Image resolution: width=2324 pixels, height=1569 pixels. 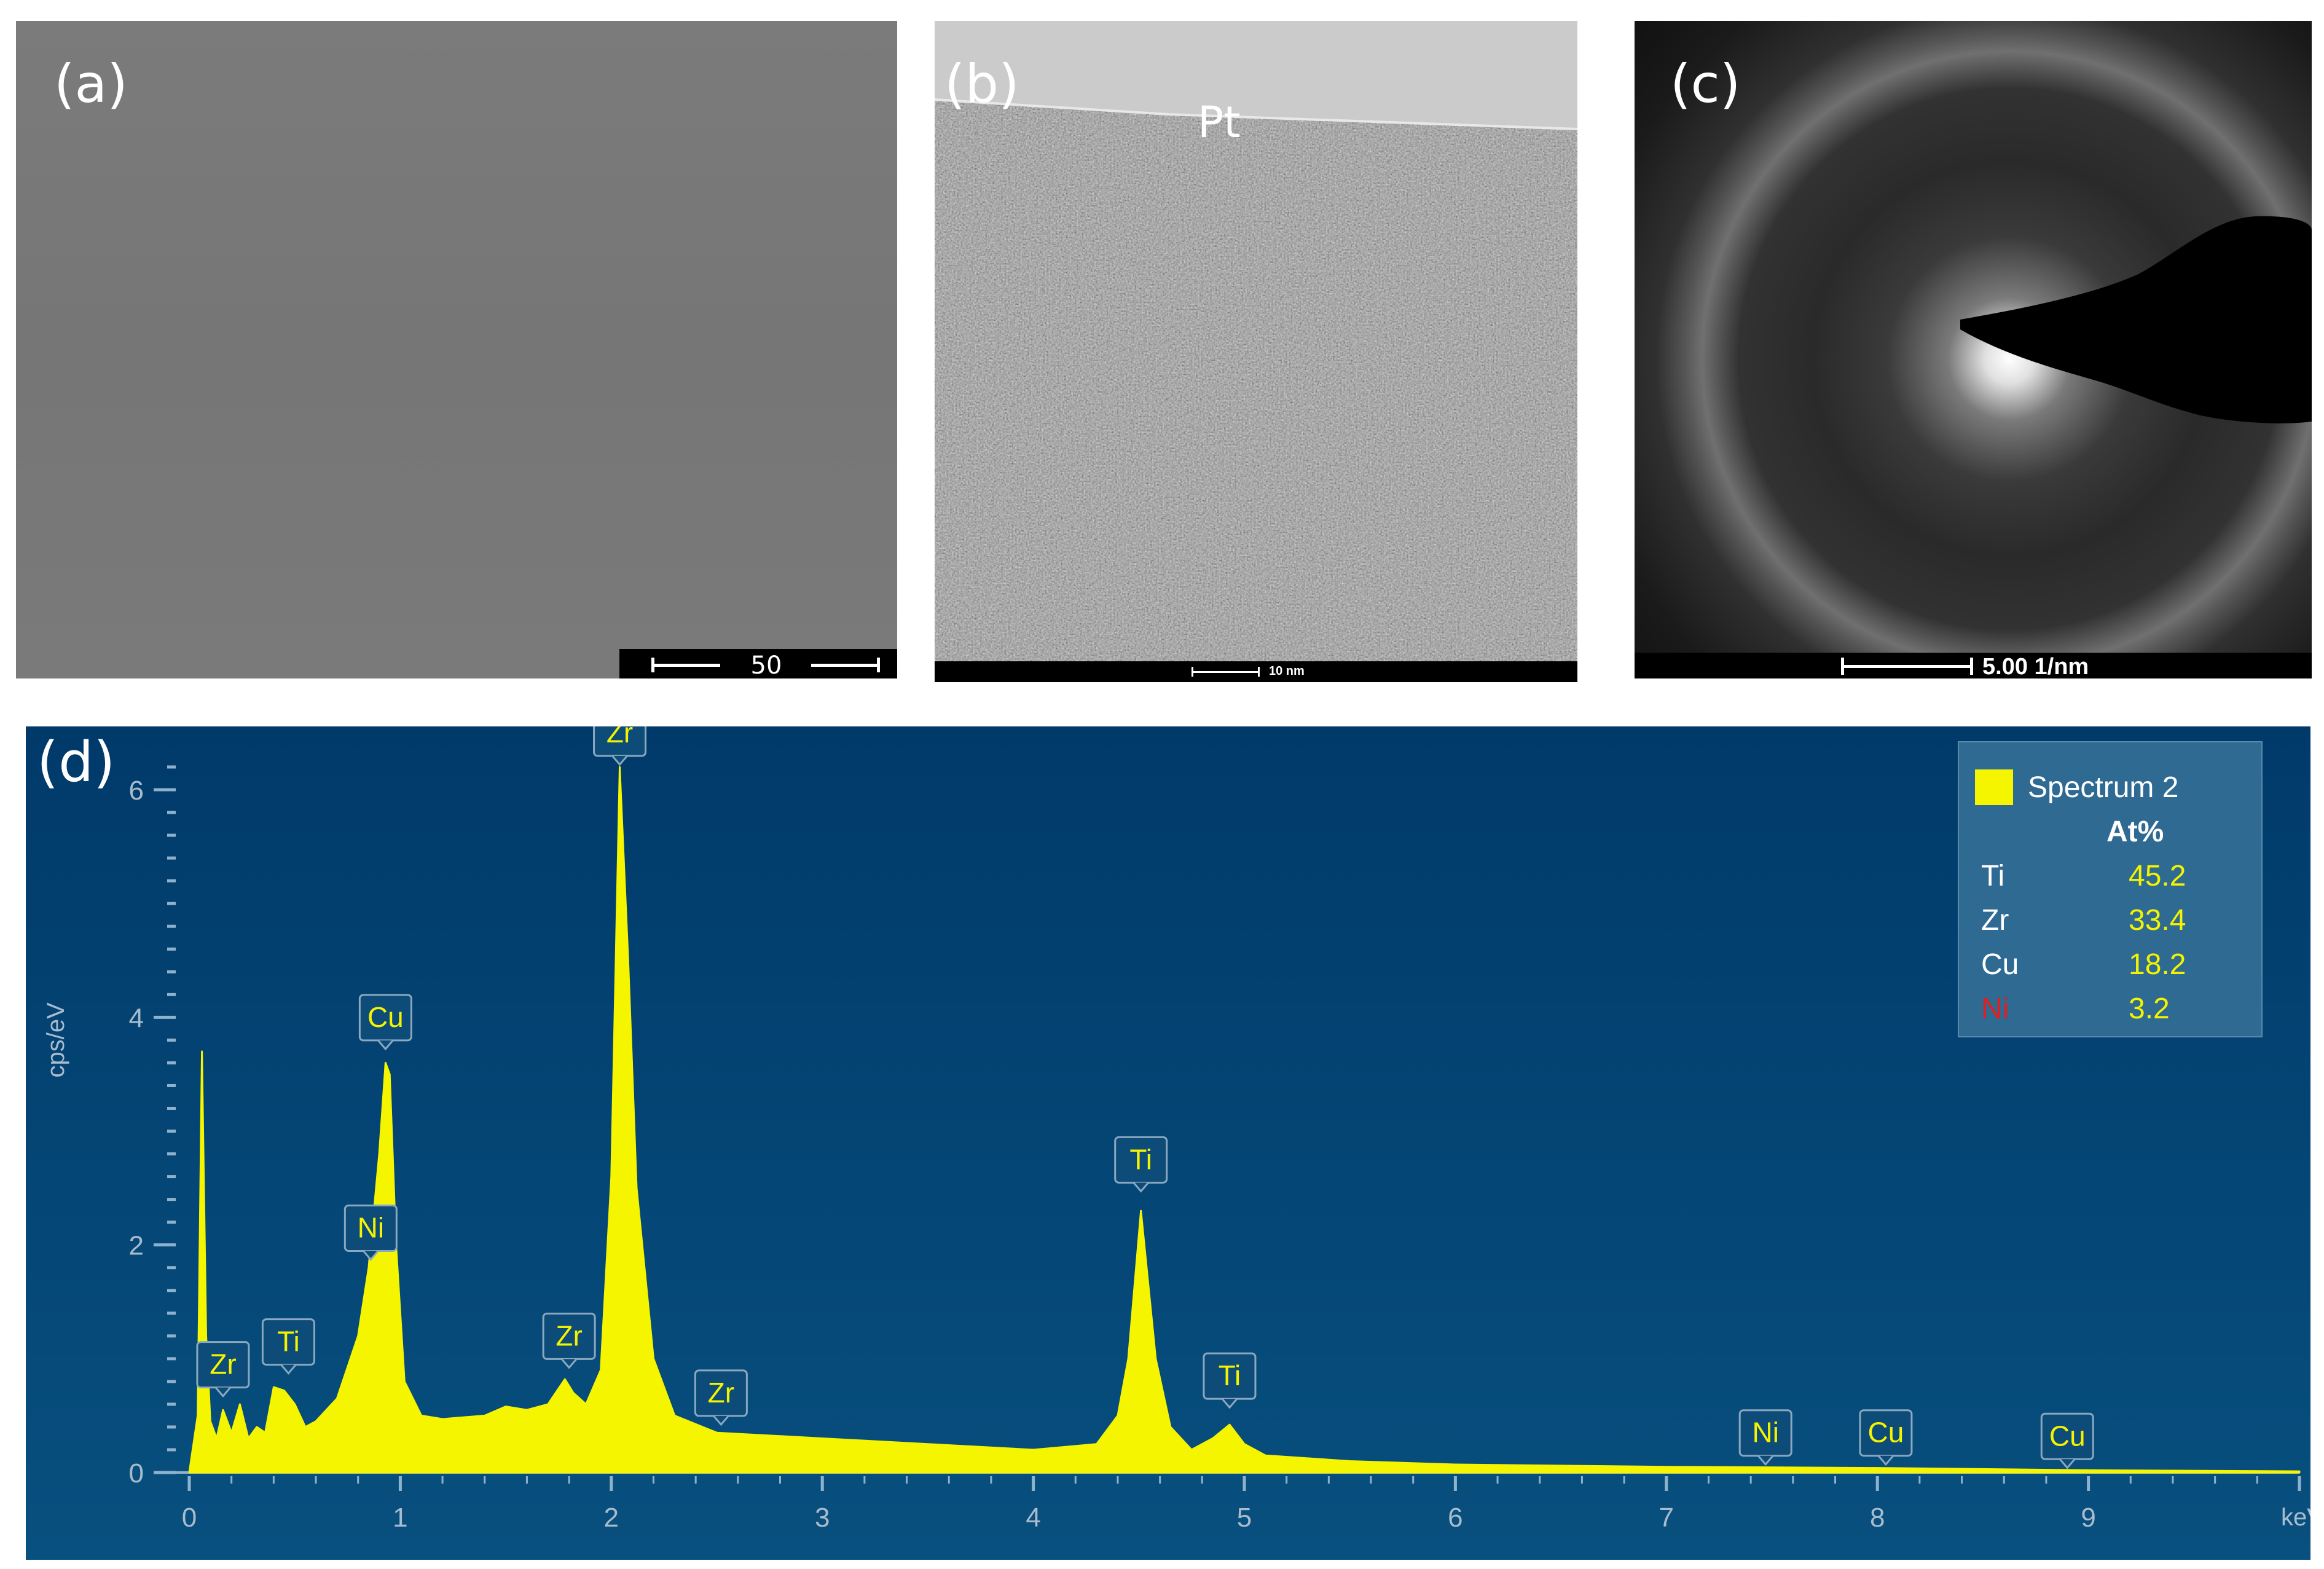 What do you see at coordinates (1033, 1518) in the screenshot?
I see `x-tick-label: 4` at bounding box center [1033, 1518].